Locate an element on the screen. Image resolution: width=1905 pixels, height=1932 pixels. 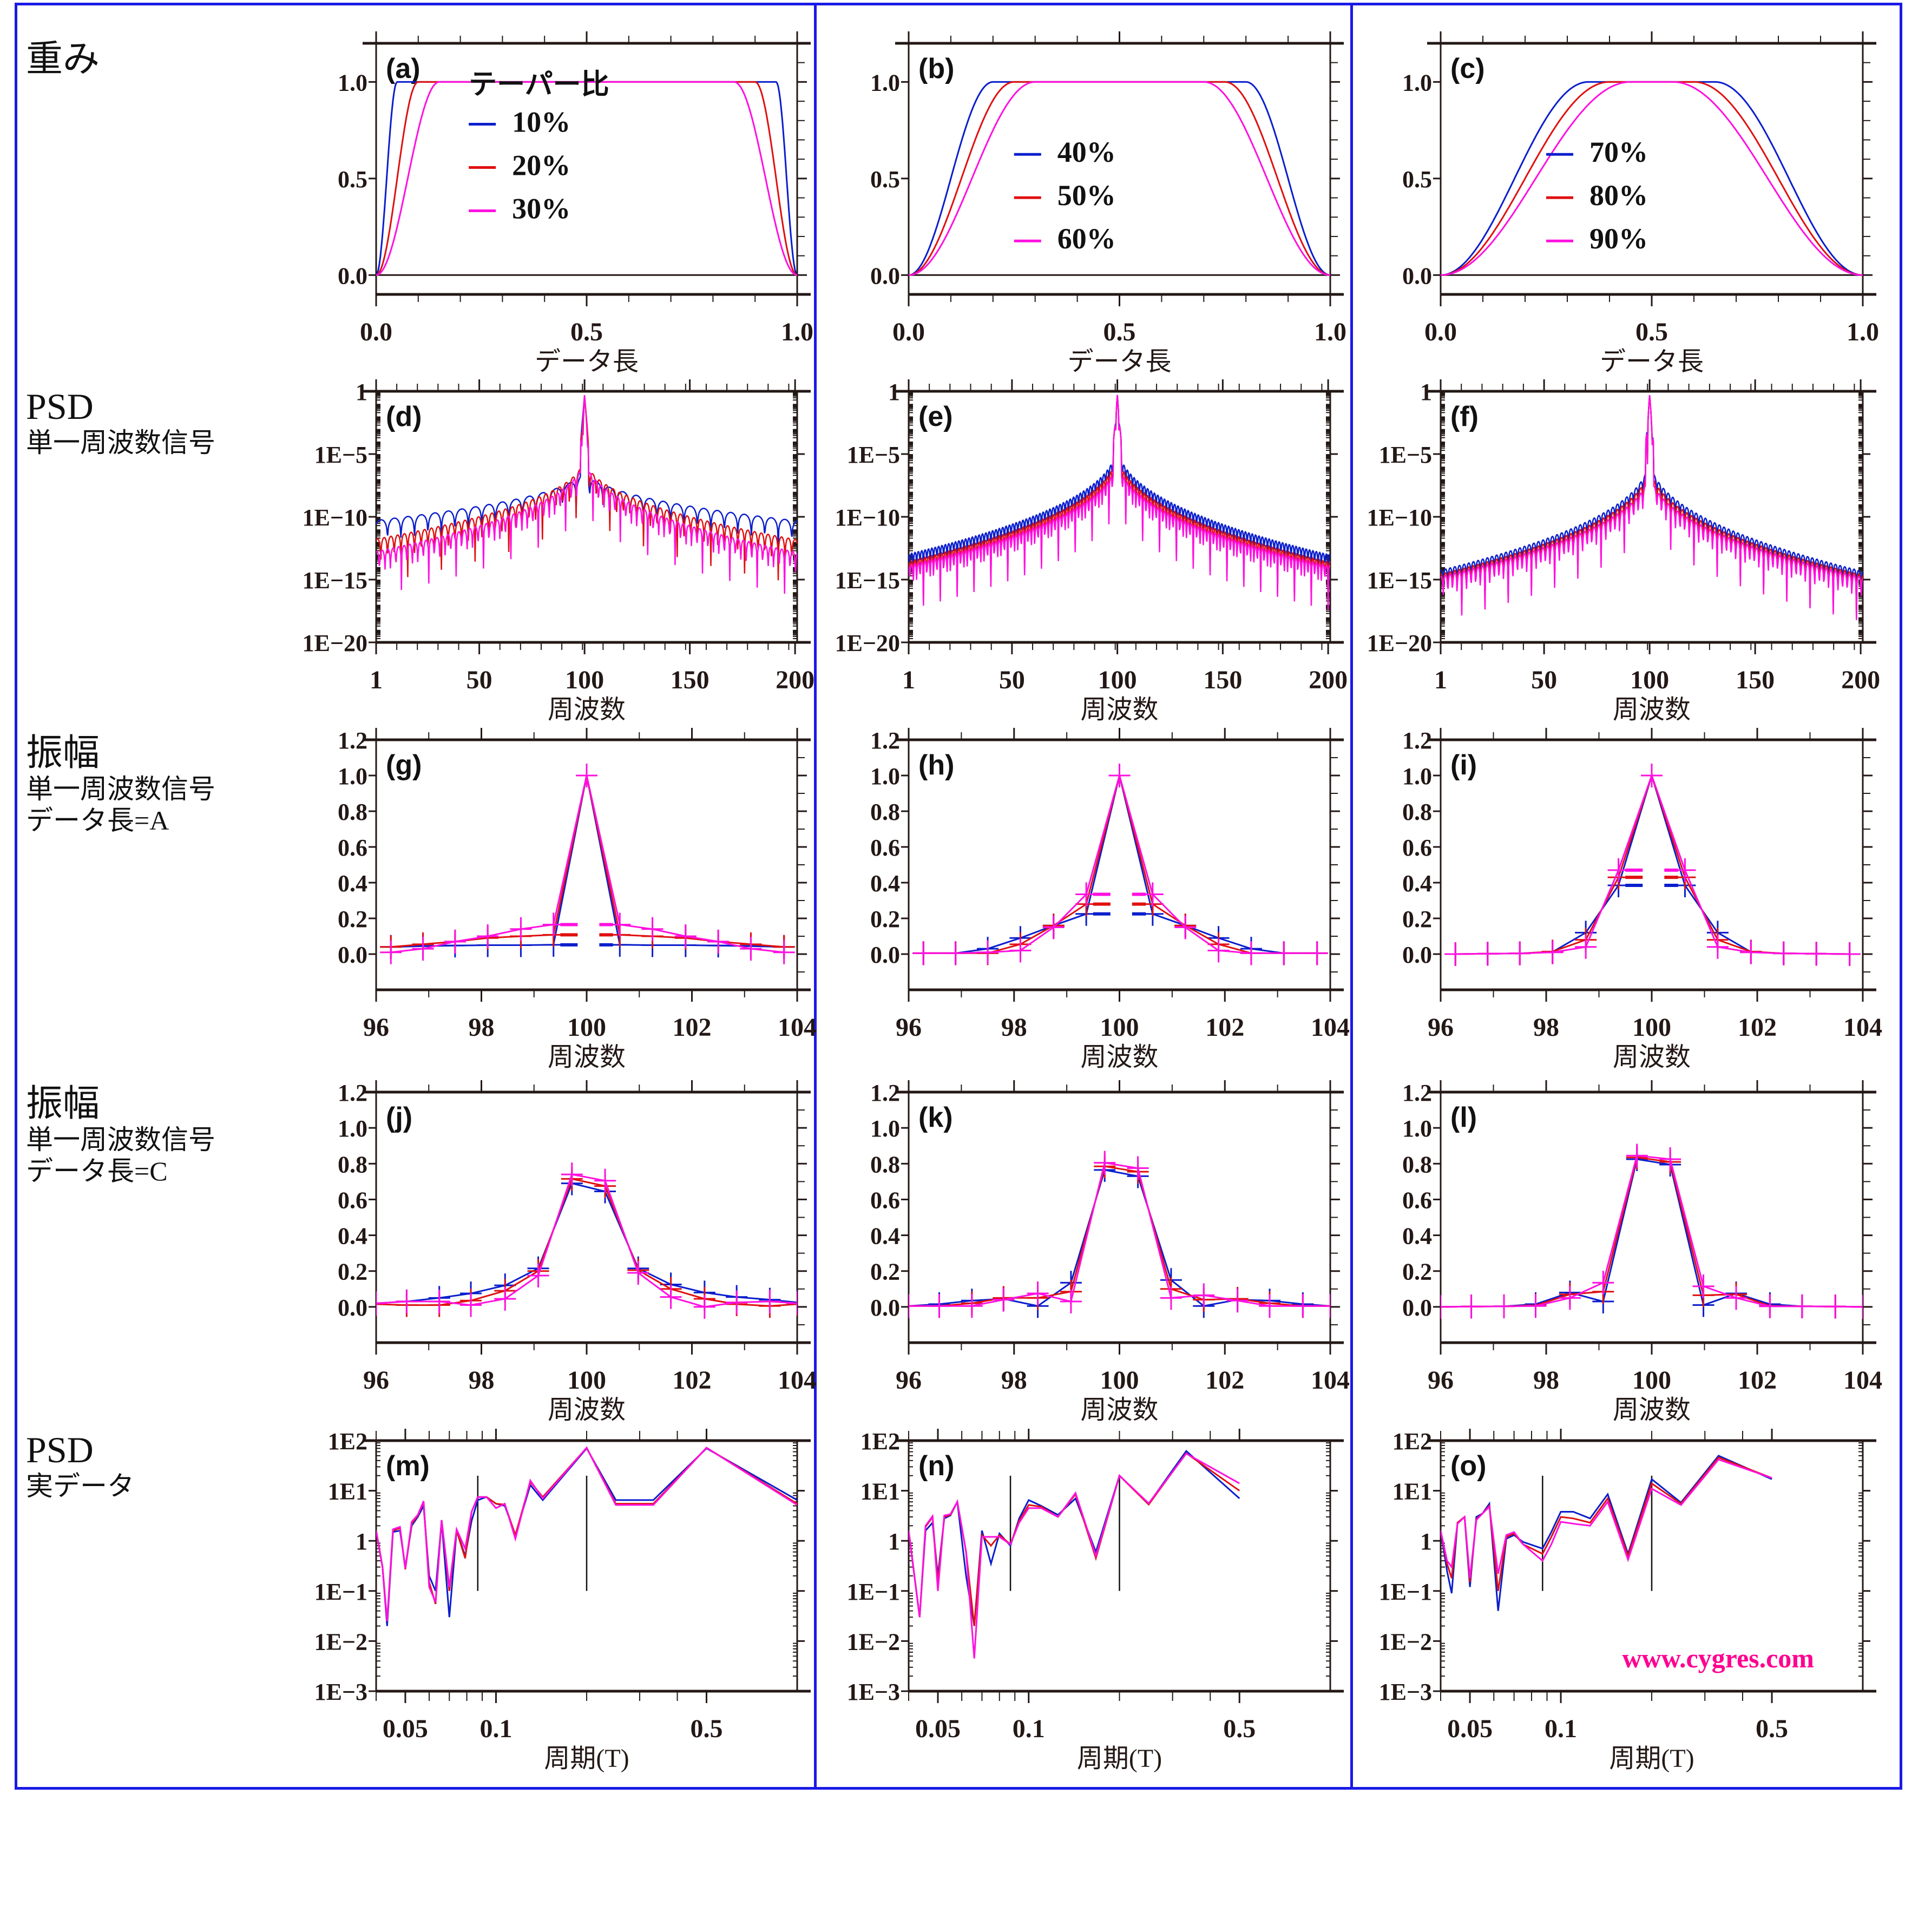
y-tick-label: 1E−15 is located at coordinates (1399, 580).